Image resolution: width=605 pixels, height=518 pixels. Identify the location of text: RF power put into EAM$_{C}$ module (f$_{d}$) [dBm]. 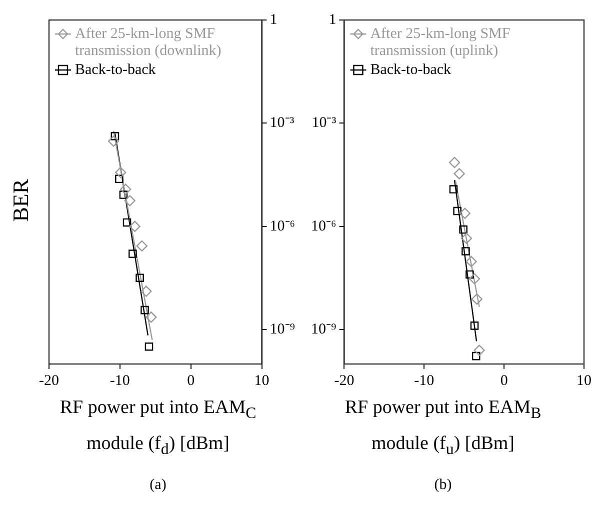
(158, 427).